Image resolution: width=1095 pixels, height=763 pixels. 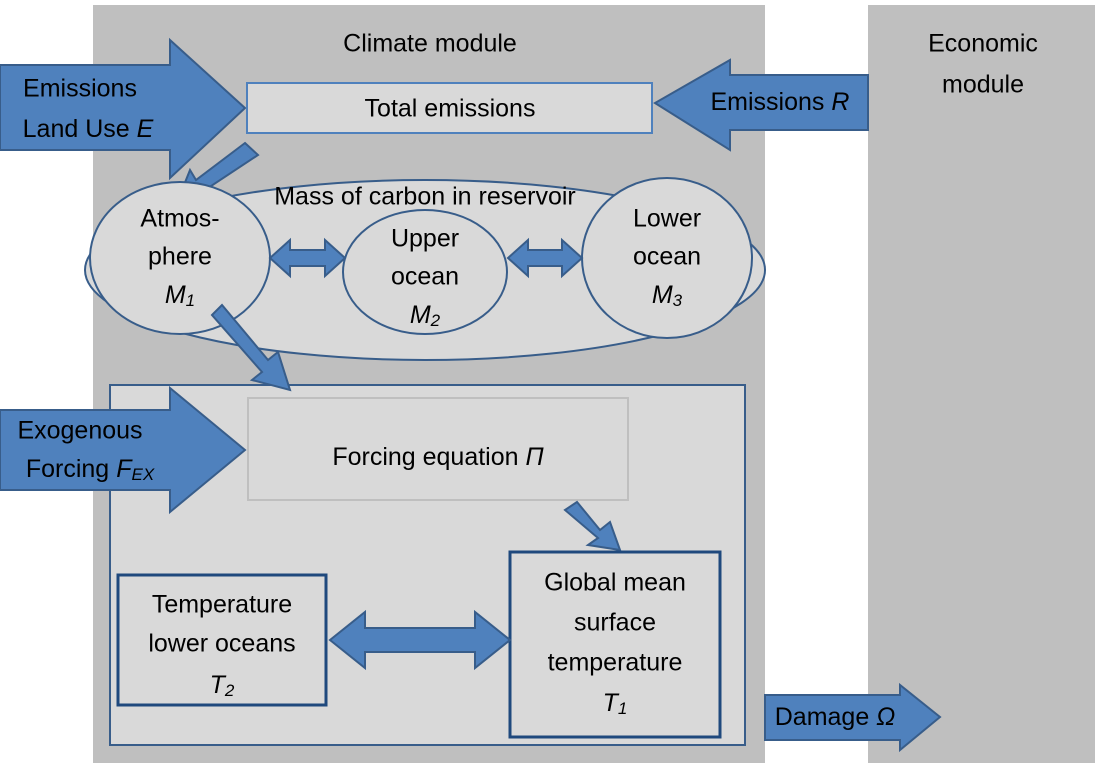 What do you see at coordinates (179, 219) in the screenshot?
I see `node-label: Atmos-` at bounding box center [179, 219].